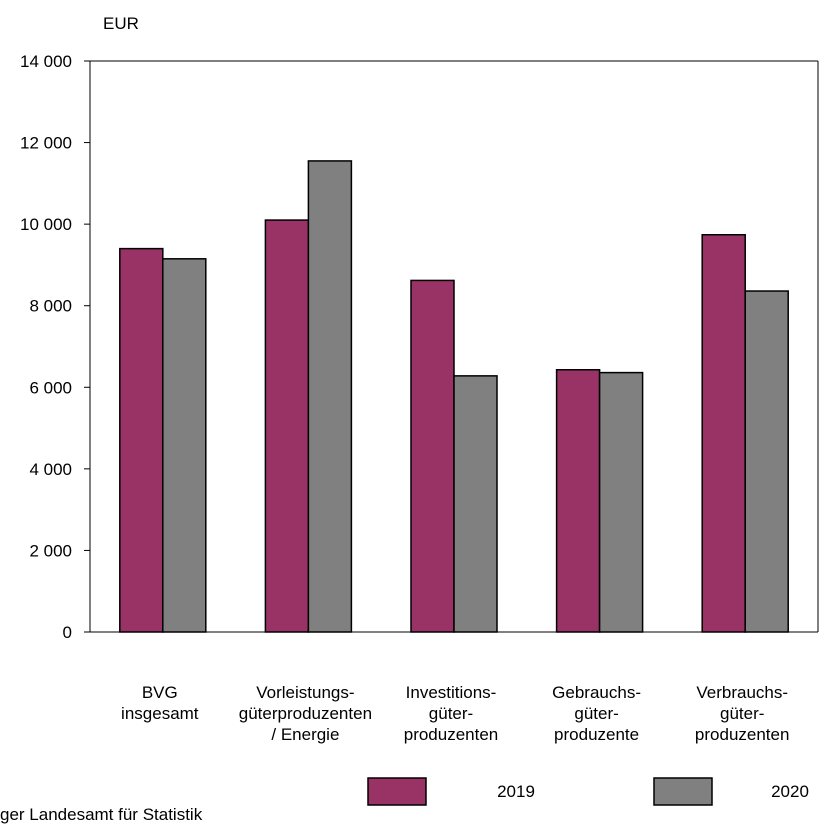 This screenshot has width=831, height=831. Describe the element at coordinates (305, 692) in the screenshot. I see `x-tick-label: Vorleistungs-` at that location.